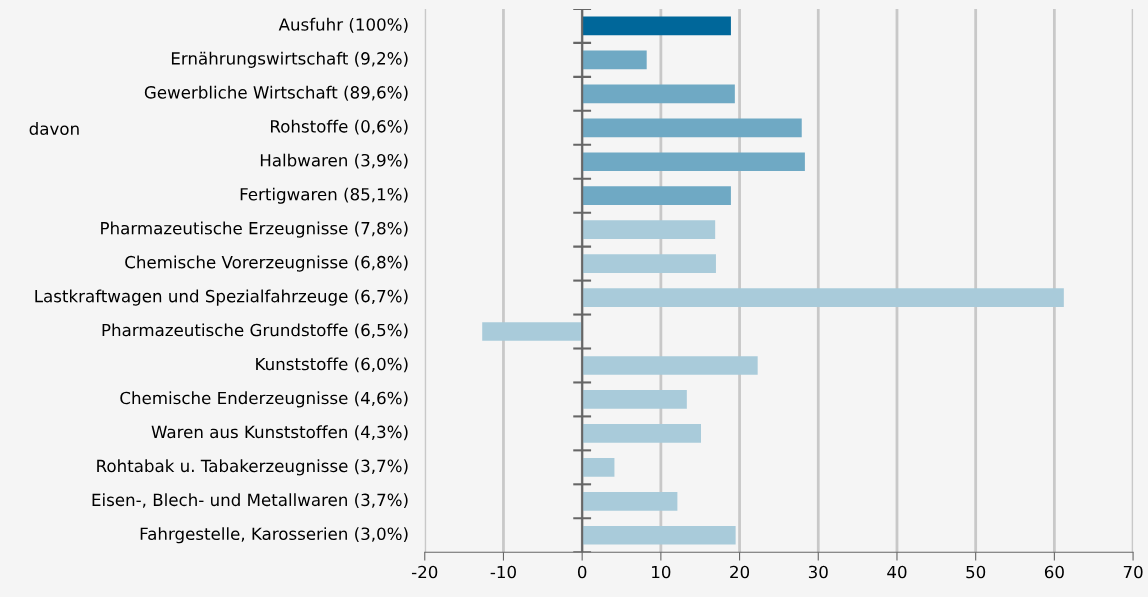 This screenshot has height=597, width=1148. I want to click on y-tick-label: Fahrgestelle, Karosserien (3,0%), so click(274, 535).